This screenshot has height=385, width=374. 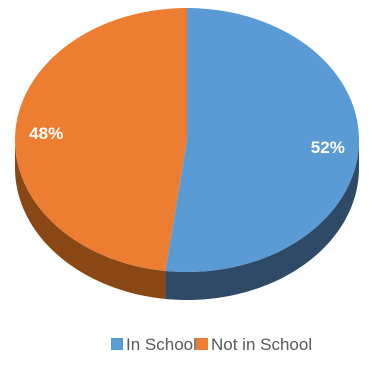 What do you see at coordinates (202, 344) in the screenshot?
I see `legend-swatch-not-in-school` at bounding box center [202, 344].